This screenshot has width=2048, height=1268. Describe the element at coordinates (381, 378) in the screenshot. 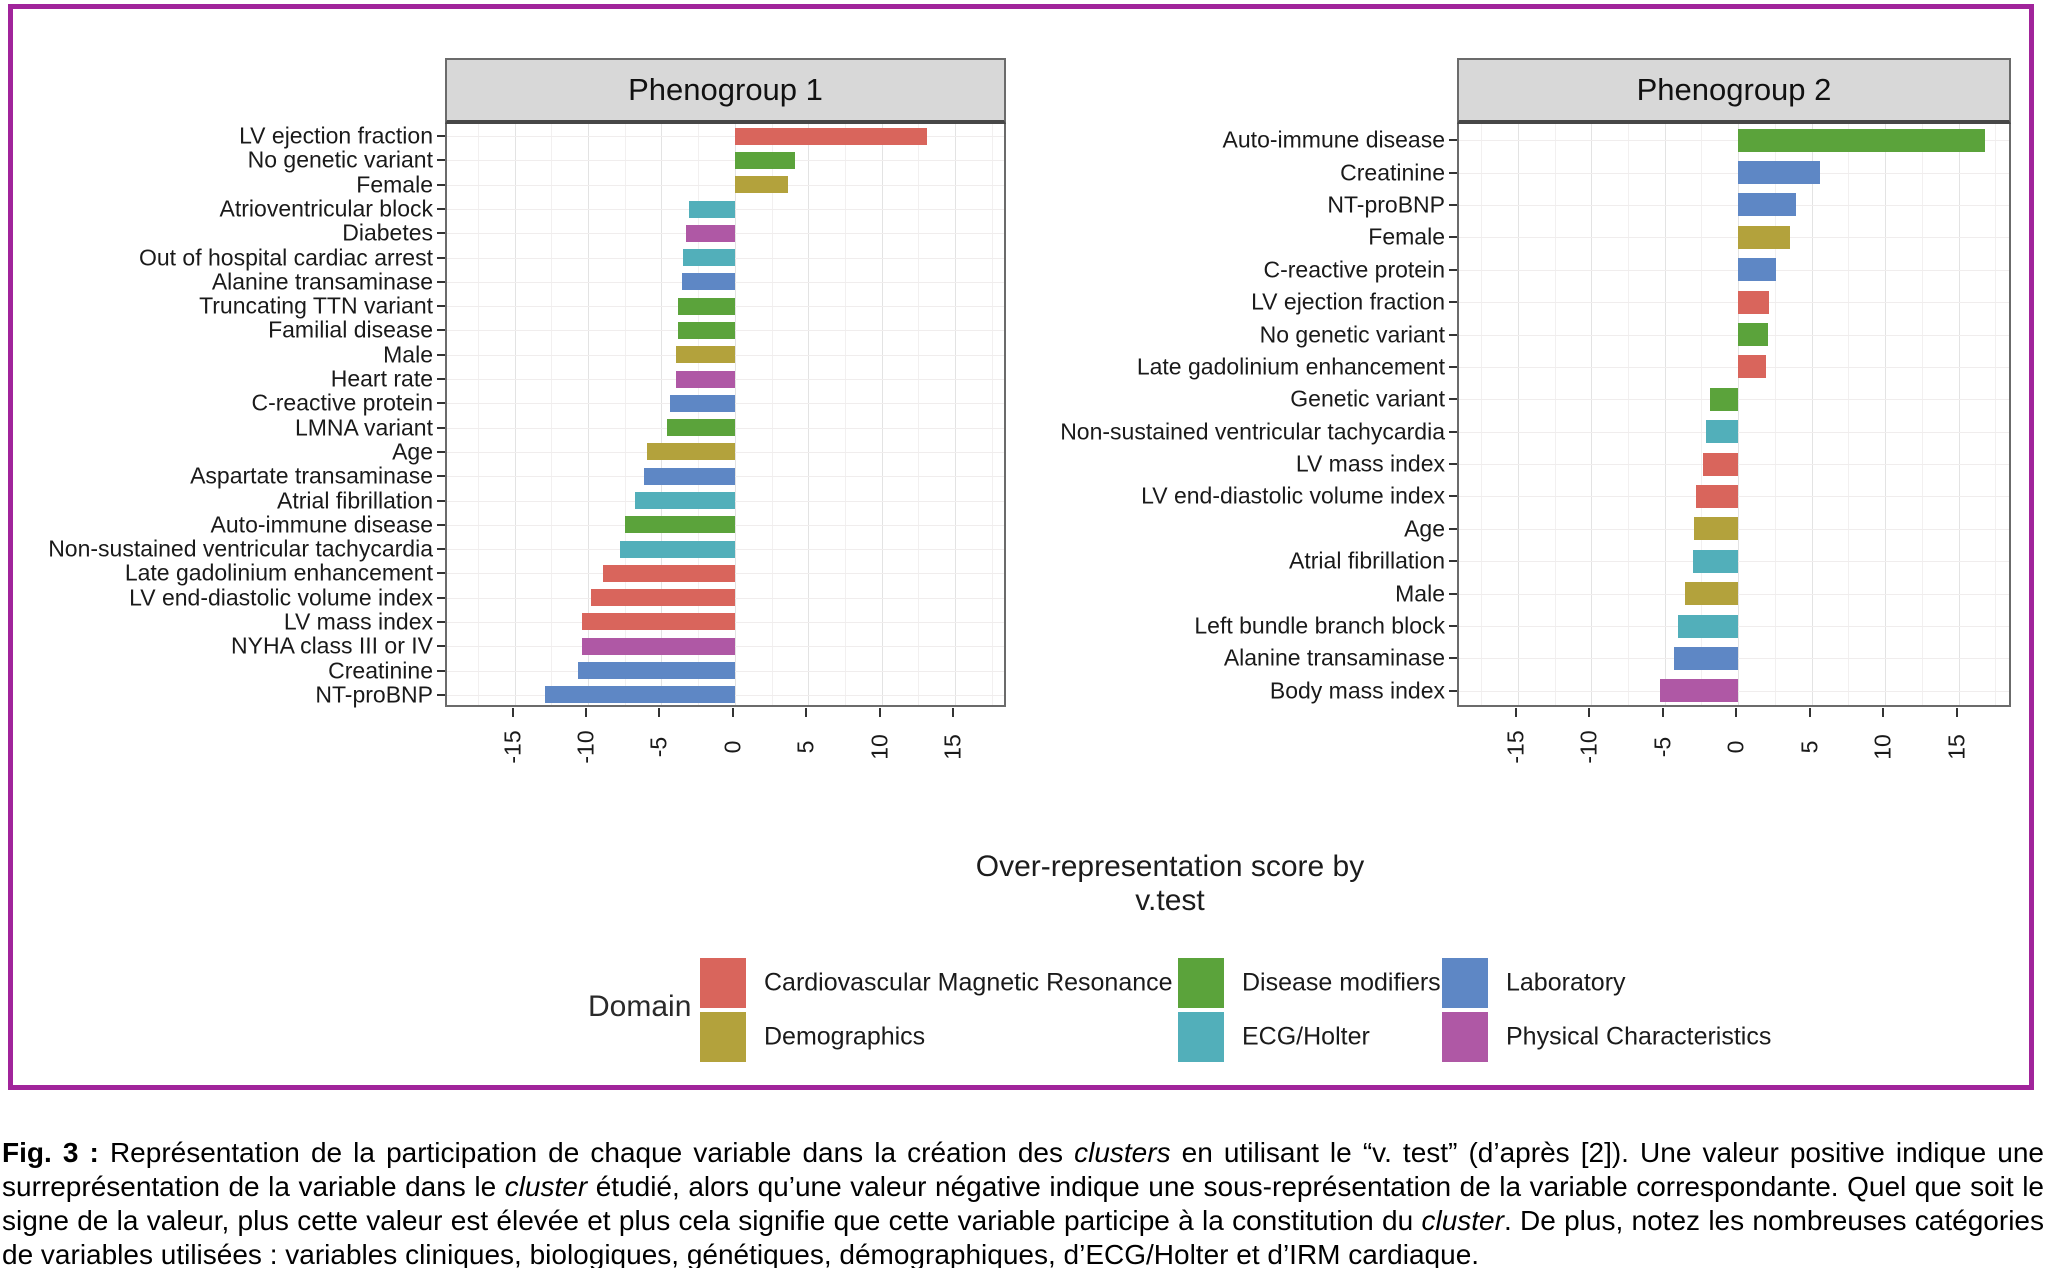

I see `category-label: Heart rate` at that location.